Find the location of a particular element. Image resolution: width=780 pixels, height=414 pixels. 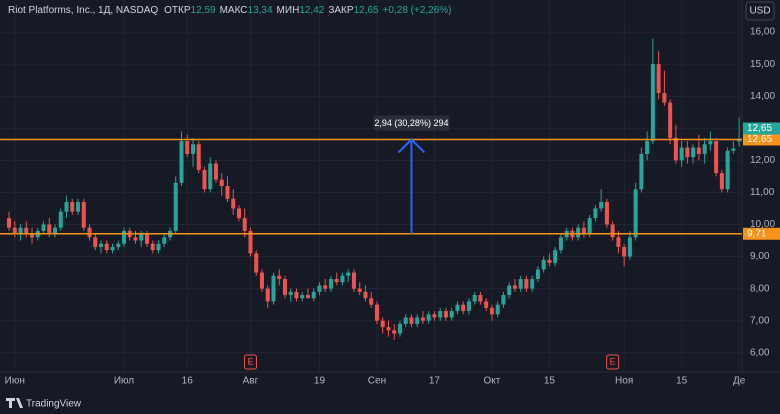

y-tick-label: 7,00 is located at coordinates (760, 320).